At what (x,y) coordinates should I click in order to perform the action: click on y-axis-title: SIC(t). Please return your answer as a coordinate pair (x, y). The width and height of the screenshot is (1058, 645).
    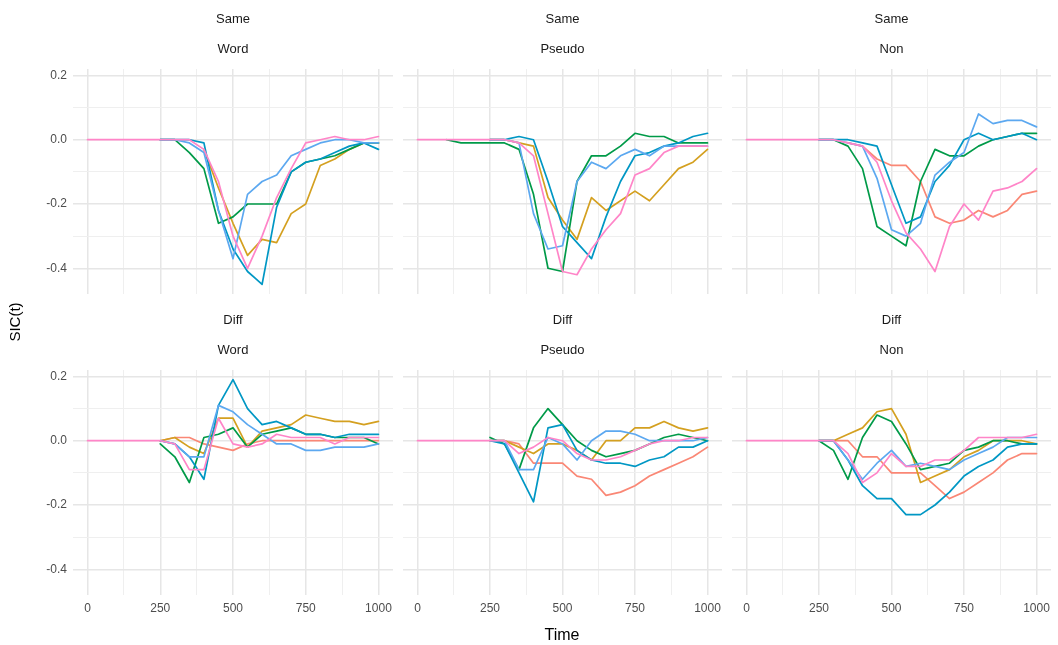
    Looking at the image, I should click on (14, 322).